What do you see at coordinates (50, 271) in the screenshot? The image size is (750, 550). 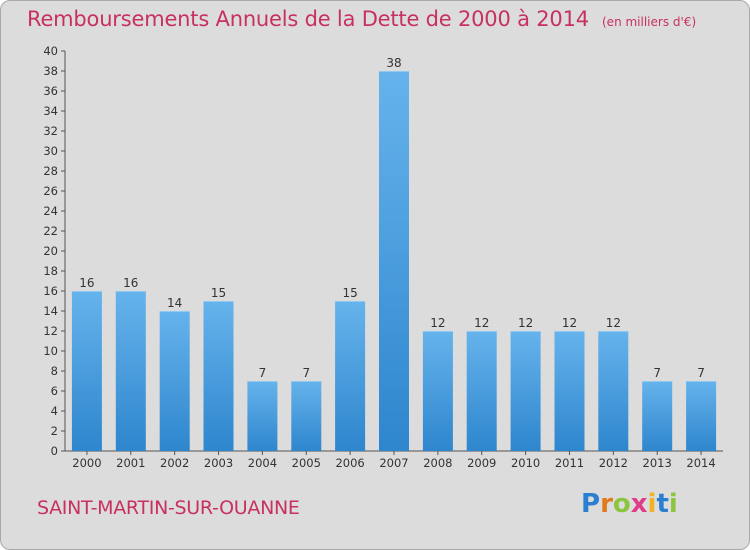 I see `y-tick-label: 18` at bounding box center [50, 271].